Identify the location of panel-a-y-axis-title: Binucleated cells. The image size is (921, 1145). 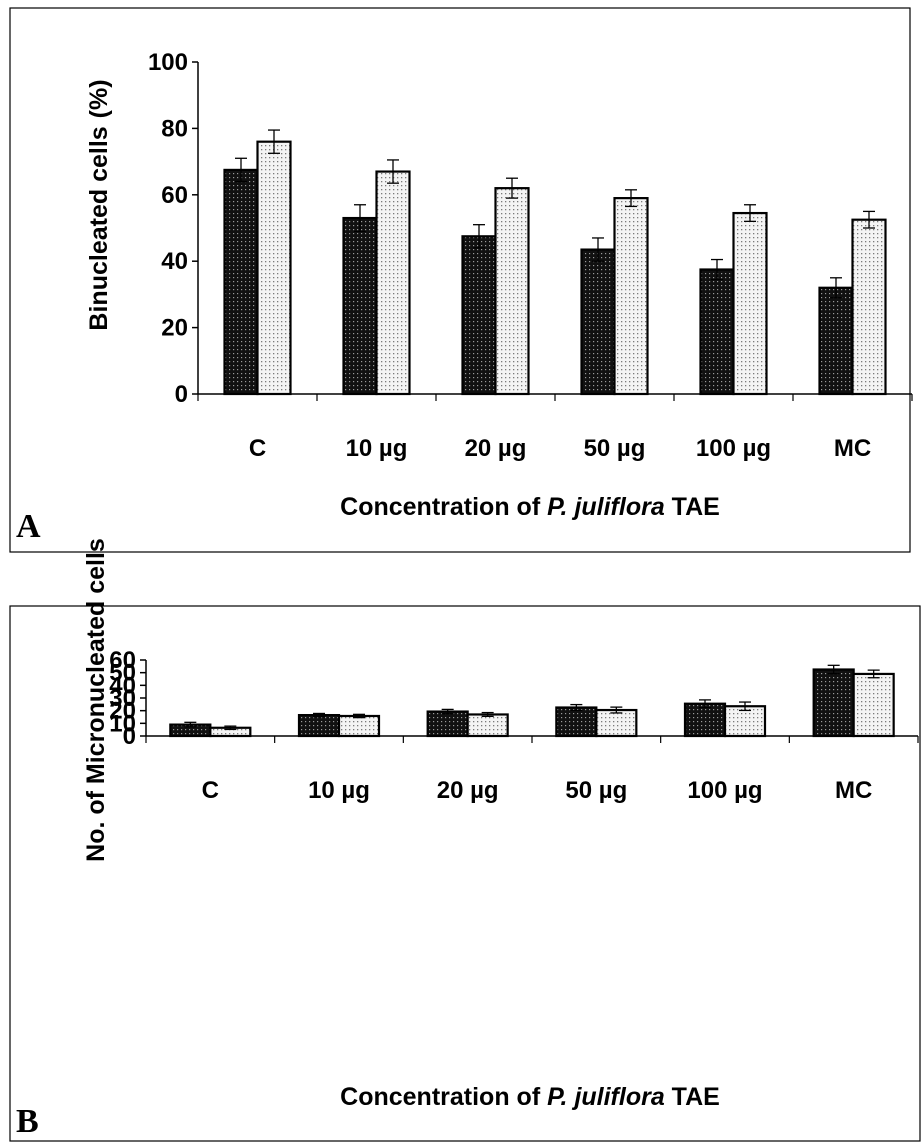
(99, 228).